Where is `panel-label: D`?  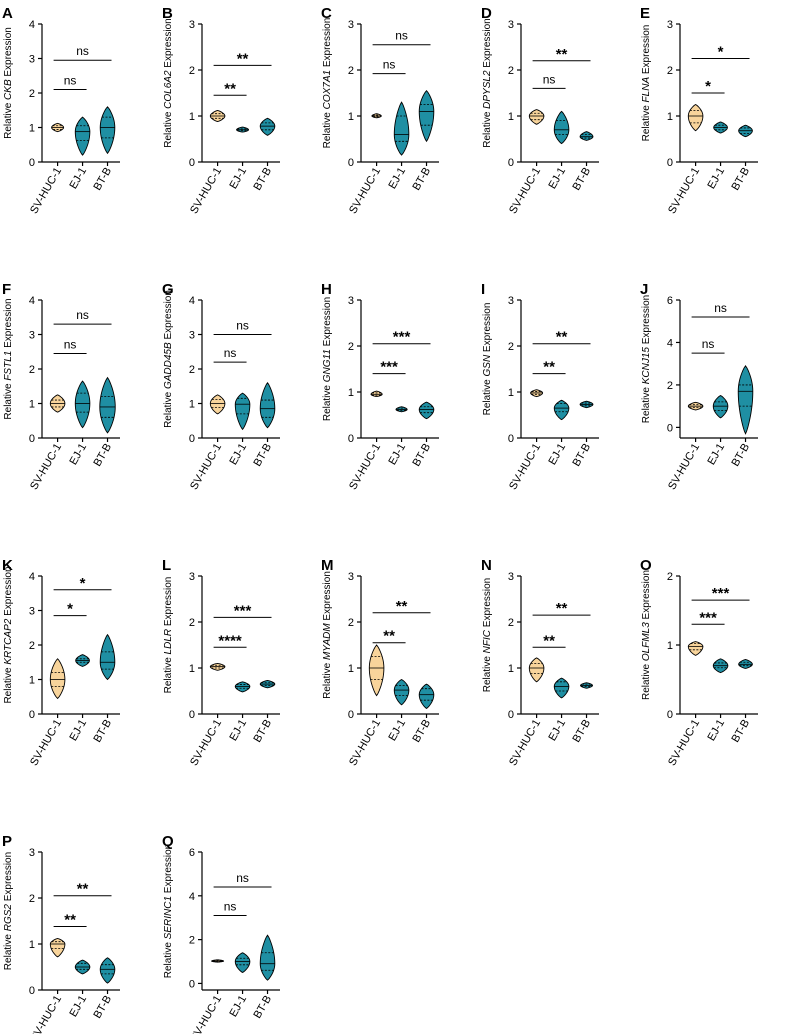 panel-label: D is located at coordinates (486, 13).